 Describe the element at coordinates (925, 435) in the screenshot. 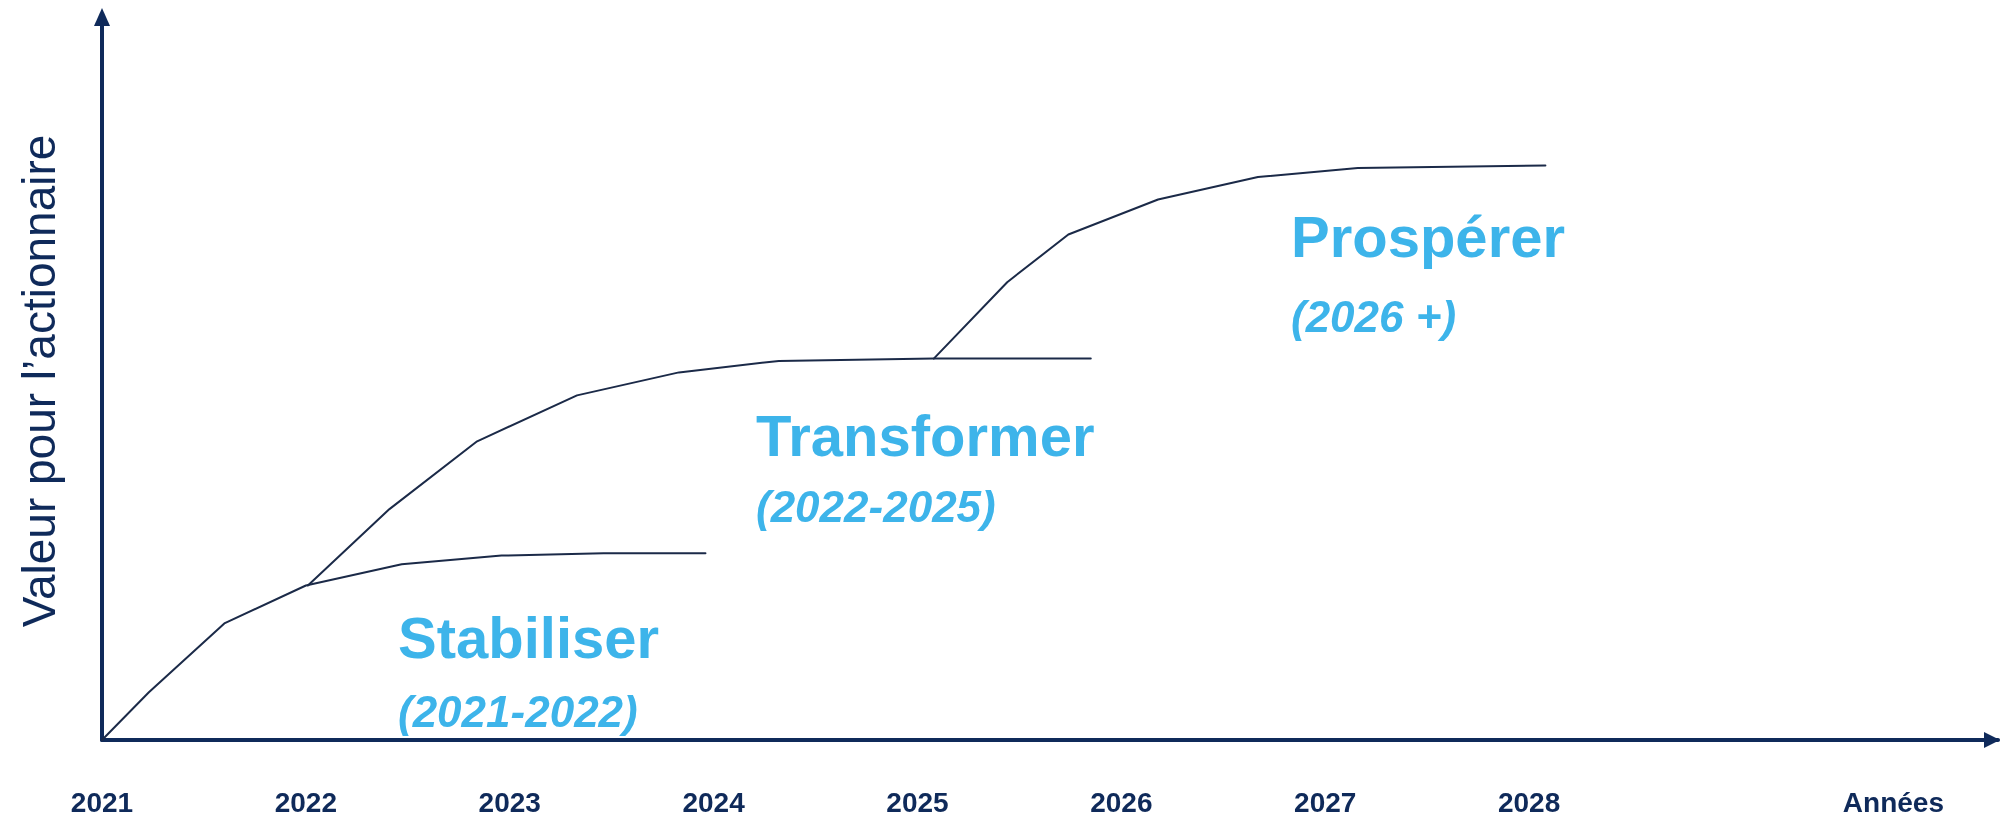

I see `annotation: Transformer` at that location.